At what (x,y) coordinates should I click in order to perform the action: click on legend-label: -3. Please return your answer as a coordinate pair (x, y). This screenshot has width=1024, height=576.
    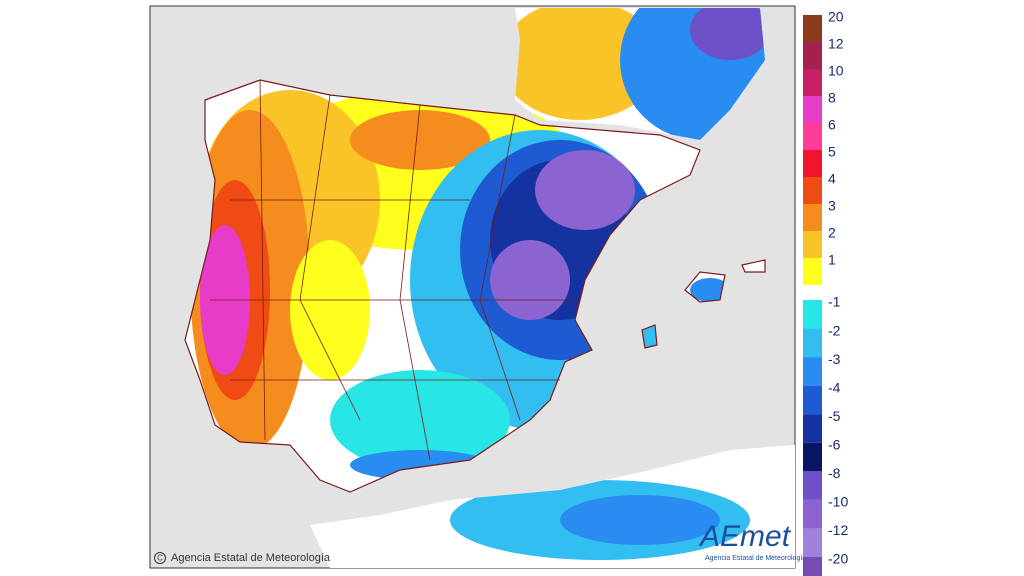
    Looking at the image, I should click on (834, 359).